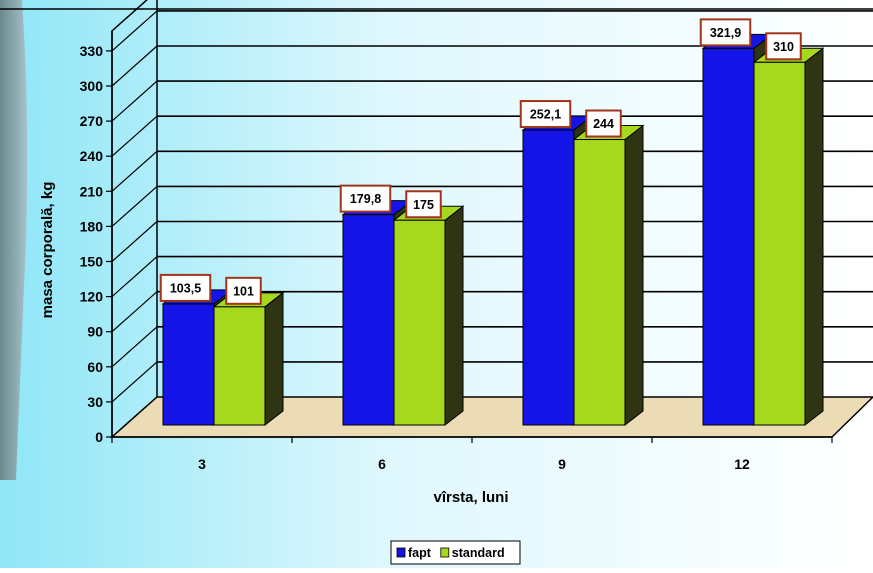  Describe the element at coordinates (202, 464) in the screenshot. I see `x-tick-label: 3` at that location.